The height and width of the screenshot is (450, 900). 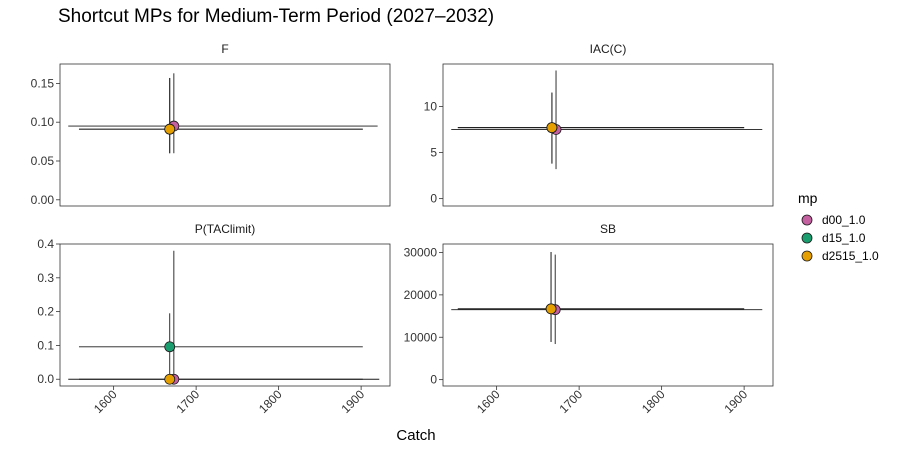 I want to click on legend-item-d15_1.0: d15_1.0, so click(x=833, y=238).